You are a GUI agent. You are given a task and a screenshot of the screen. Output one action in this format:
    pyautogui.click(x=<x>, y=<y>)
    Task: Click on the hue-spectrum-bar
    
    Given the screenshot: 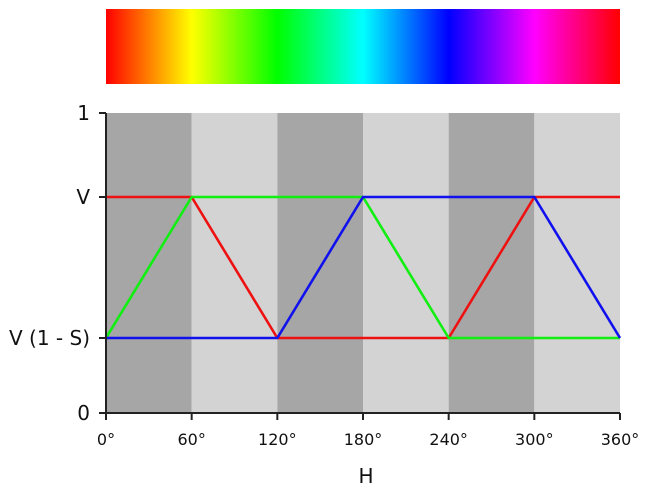 What is the action you would take?
    pyautogui.click(x=363, y=46)
    